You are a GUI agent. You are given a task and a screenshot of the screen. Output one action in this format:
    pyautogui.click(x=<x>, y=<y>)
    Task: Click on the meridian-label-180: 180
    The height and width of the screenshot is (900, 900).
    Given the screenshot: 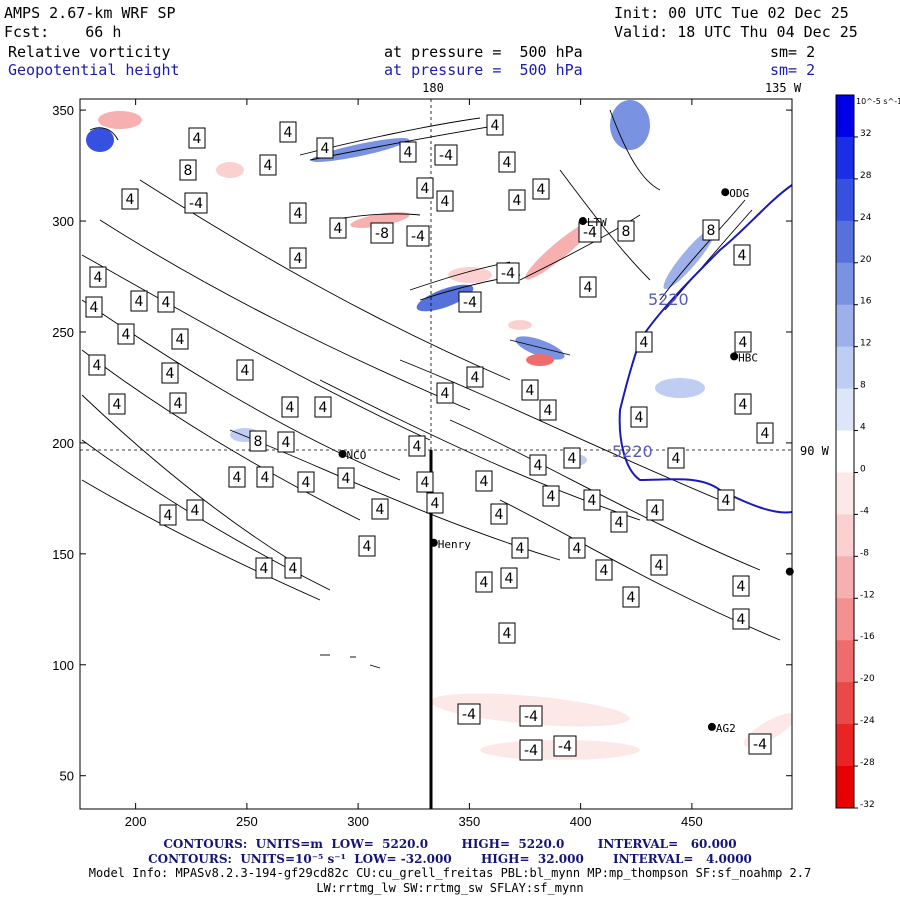 What is the action you would take?
    pyautogui.click(x=433, y=88)
    